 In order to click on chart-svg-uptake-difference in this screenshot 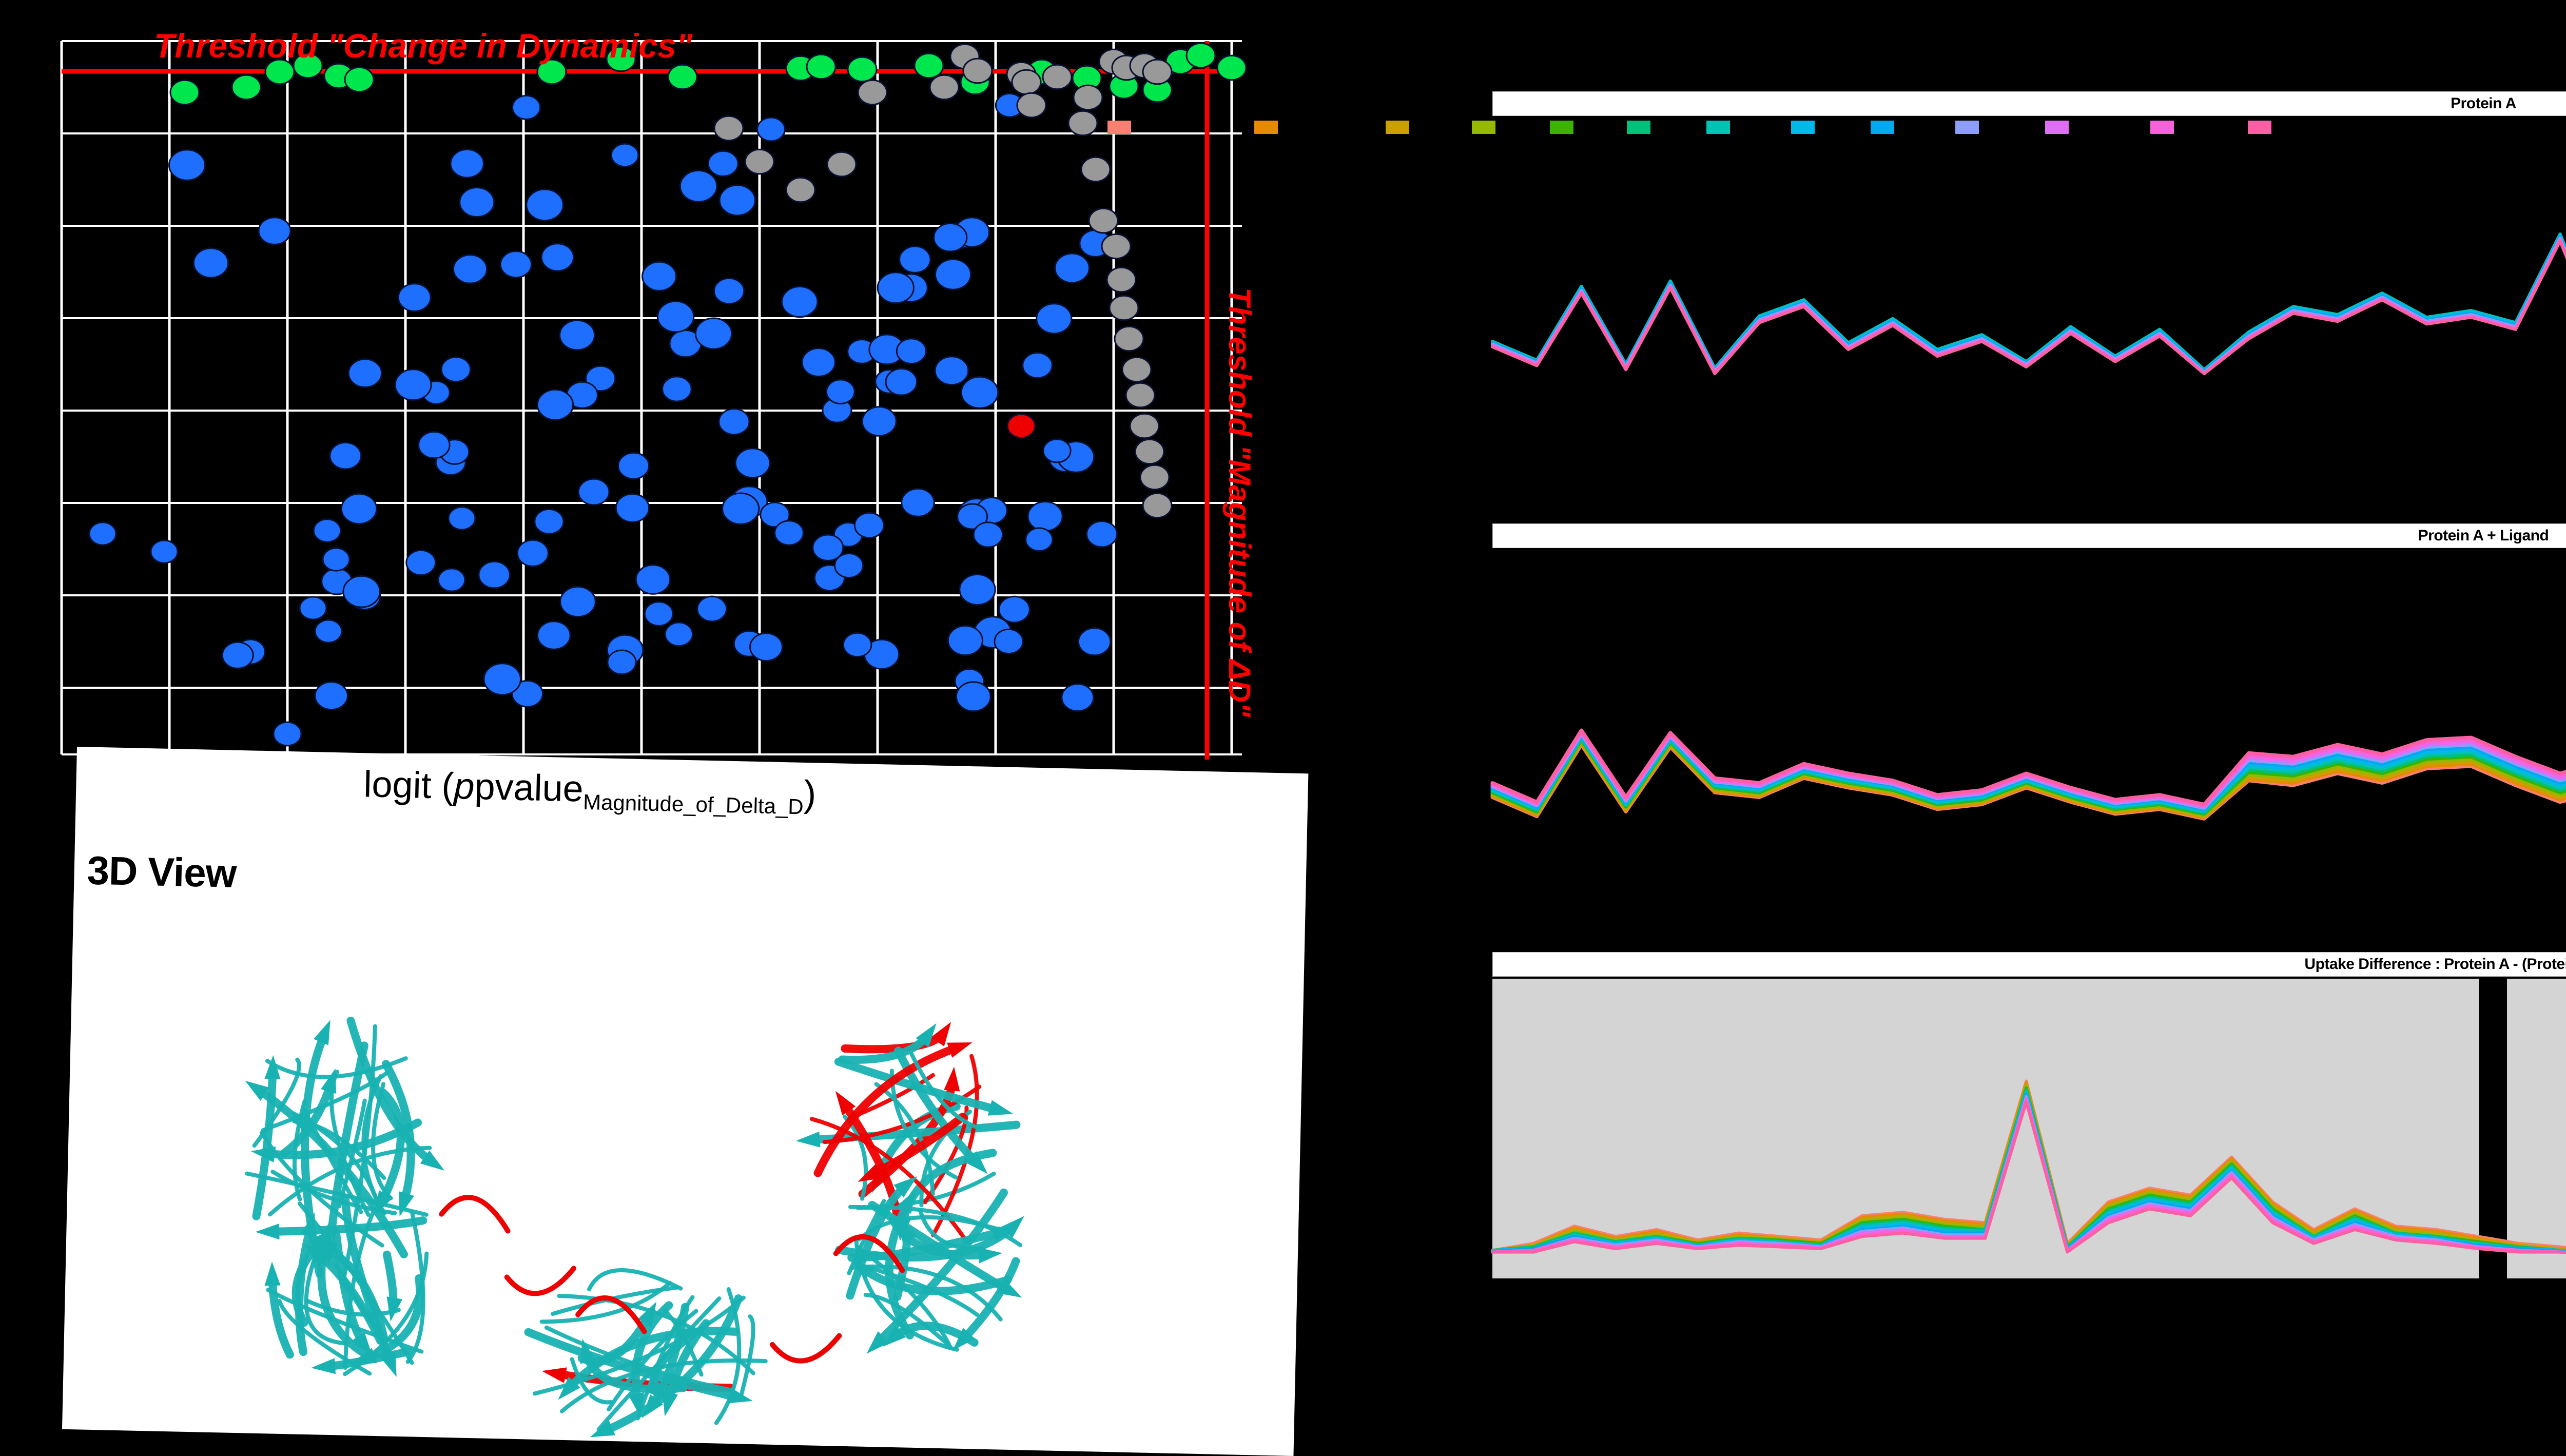, I will do `click(2028, 1128)`.